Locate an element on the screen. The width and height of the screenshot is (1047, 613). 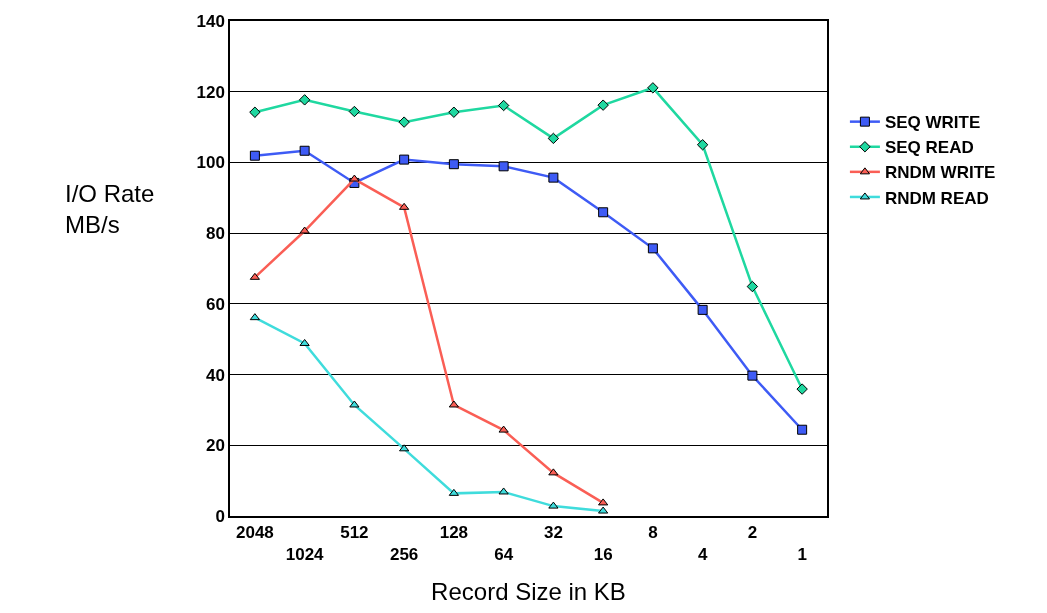
x-tick-label: 32 is located at coordinates (553, 533).